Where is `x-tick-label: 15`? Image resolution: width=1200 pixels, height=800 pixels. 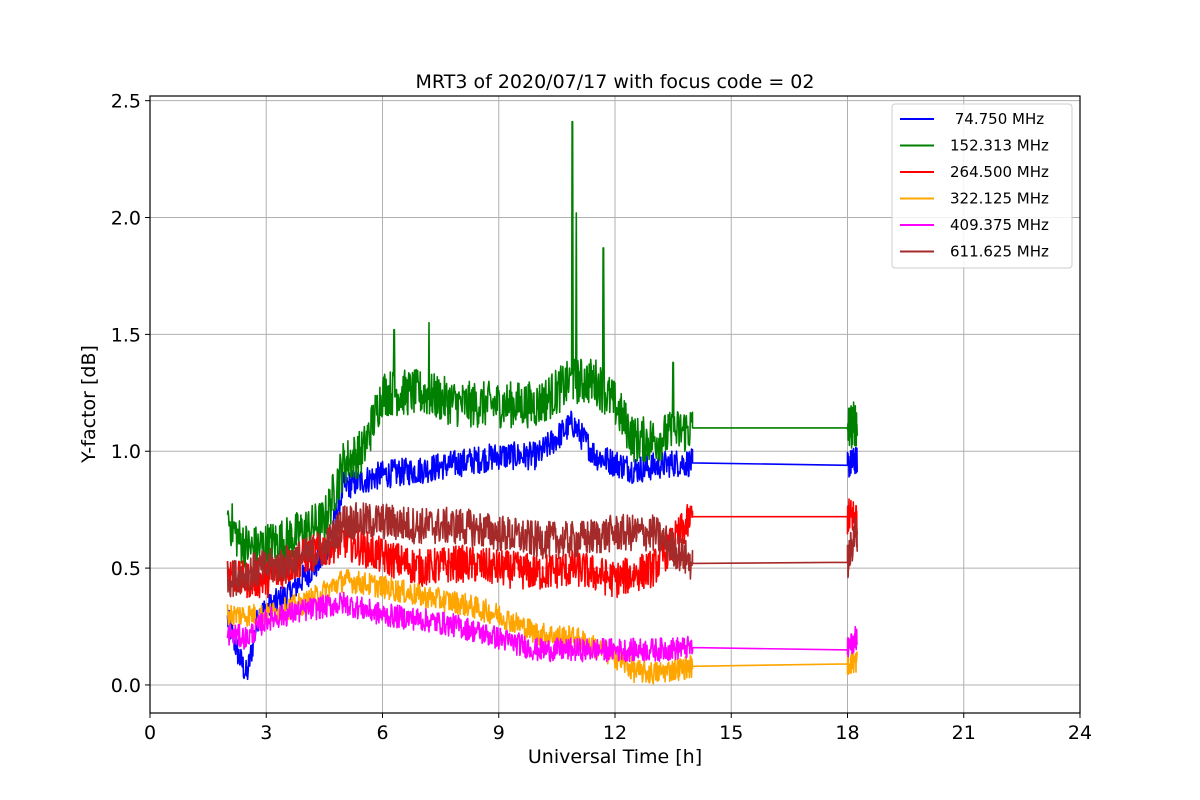 x-tick-label: 15 is located at coordinates (731, 733).